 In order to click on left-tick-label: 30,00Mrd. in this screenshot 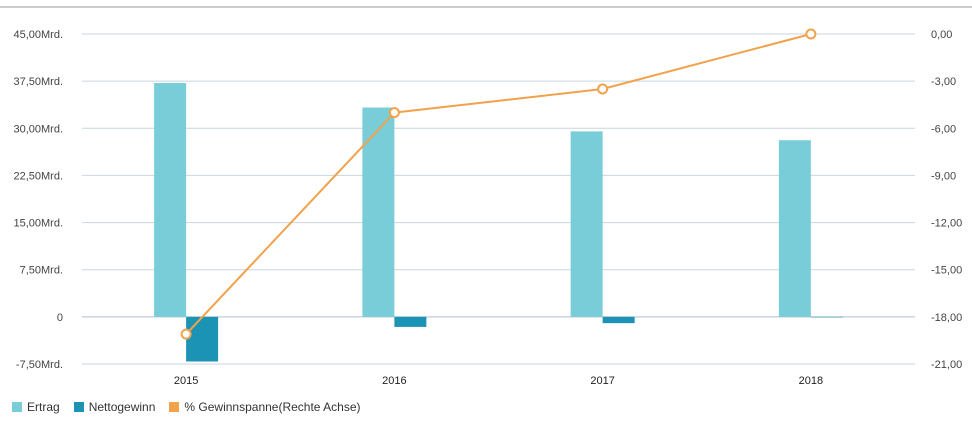, I will do `click(38, 129)`.